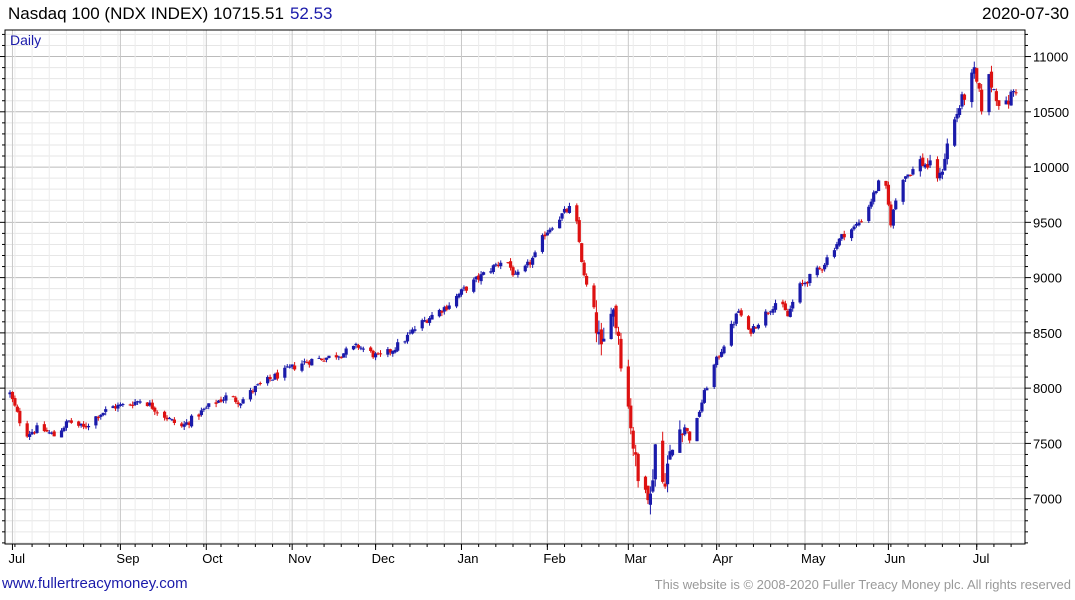 This screenshot has height=600, width=1075. What do you see at coordinates (1047, 499) in the screenshot?
I see `y-tick-label: 7000` at bounding box center [1047, 499].